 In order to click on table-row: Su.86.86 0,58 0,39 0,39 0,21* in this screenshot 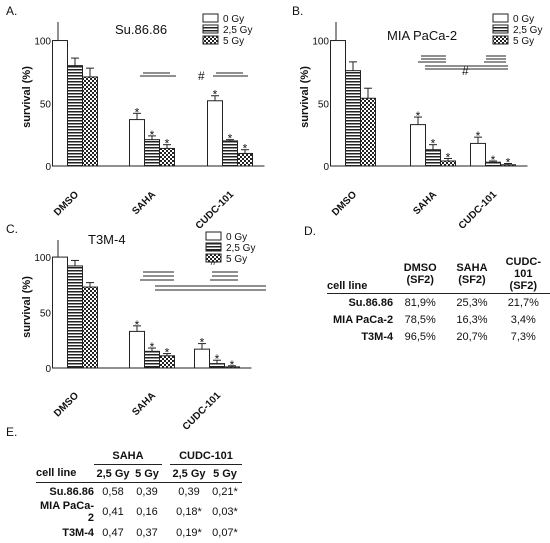, I will do `click(139, 492)`.